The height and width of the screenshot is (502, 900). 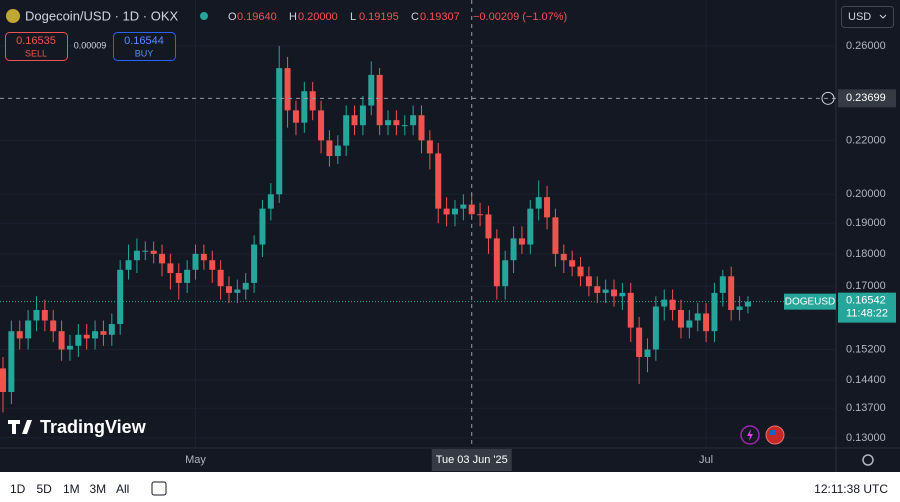 What do you see at coordinates (144, 53) in the screenshot?
I see `buy-label: BUY` at bounding box center [144, 53].